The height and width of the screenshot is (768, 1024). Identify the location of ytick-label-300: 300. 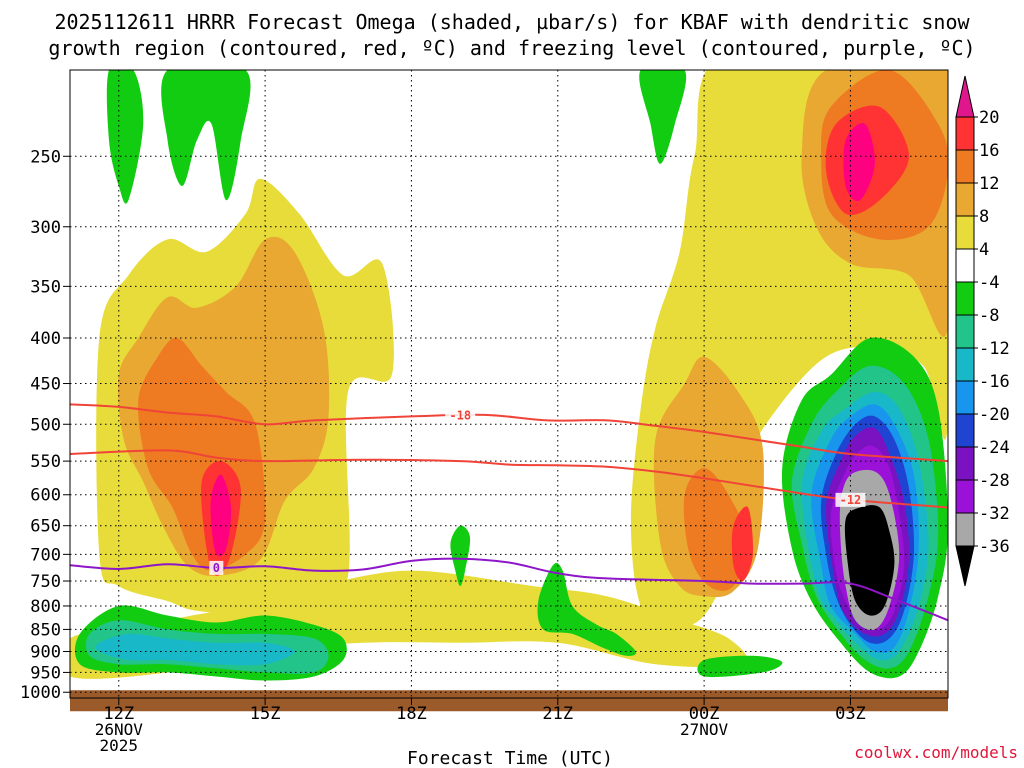
(45, 228).